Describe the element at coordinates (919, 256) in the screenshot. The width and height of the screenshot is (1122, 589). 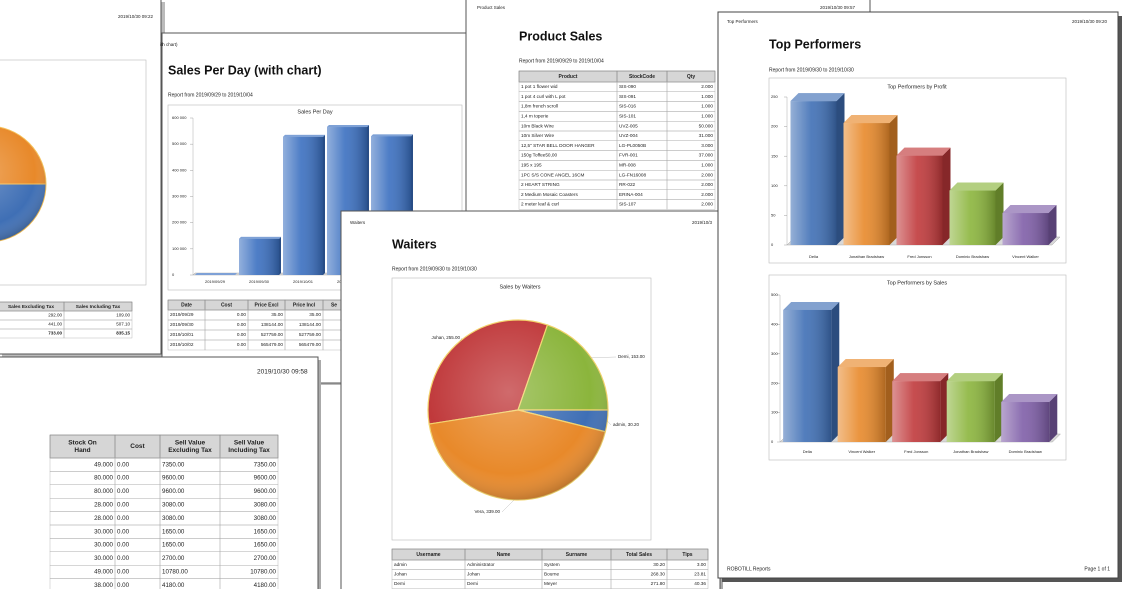
I see `x-tick-label: Fred Jonsson` at that location.